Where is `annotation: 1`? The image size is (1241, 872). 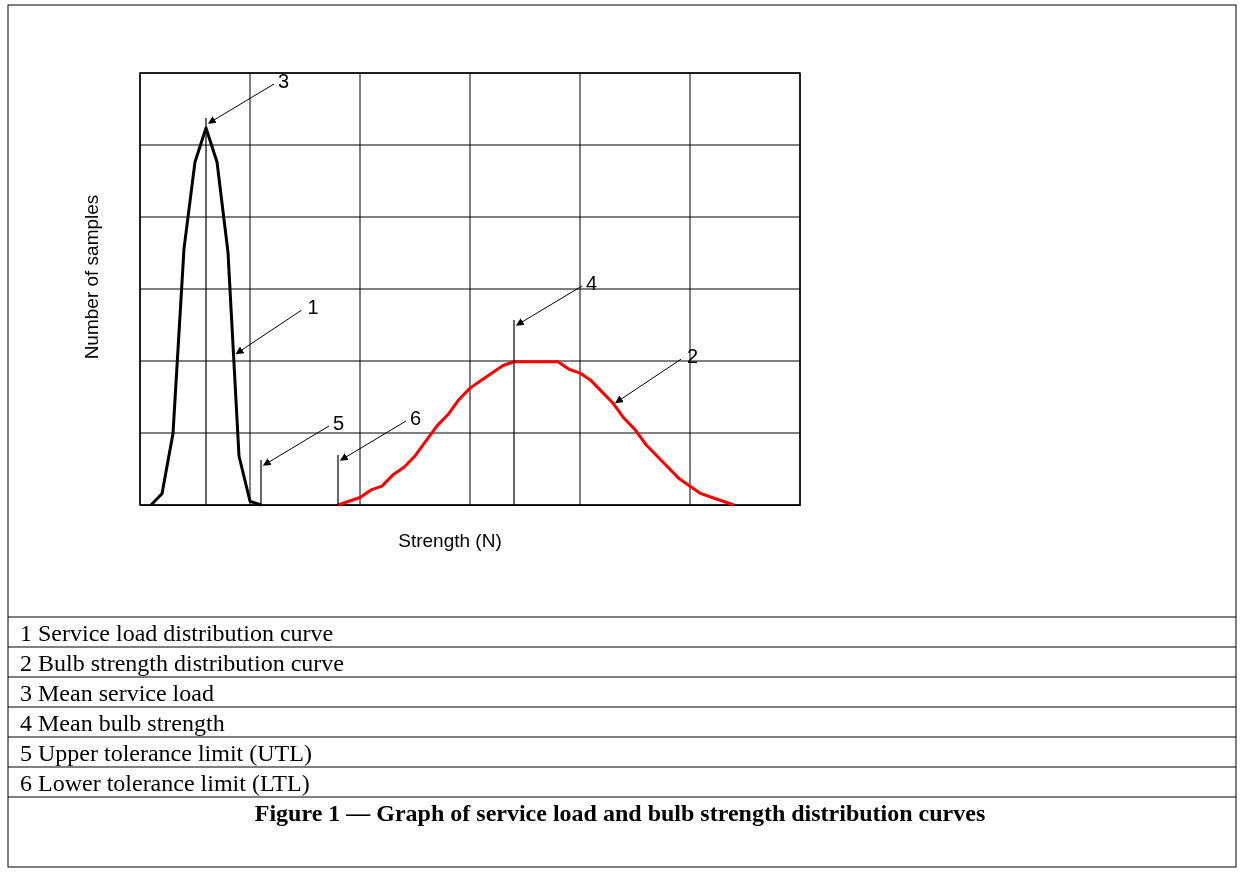
annotation: 1 is located at coordinates (313, 307).